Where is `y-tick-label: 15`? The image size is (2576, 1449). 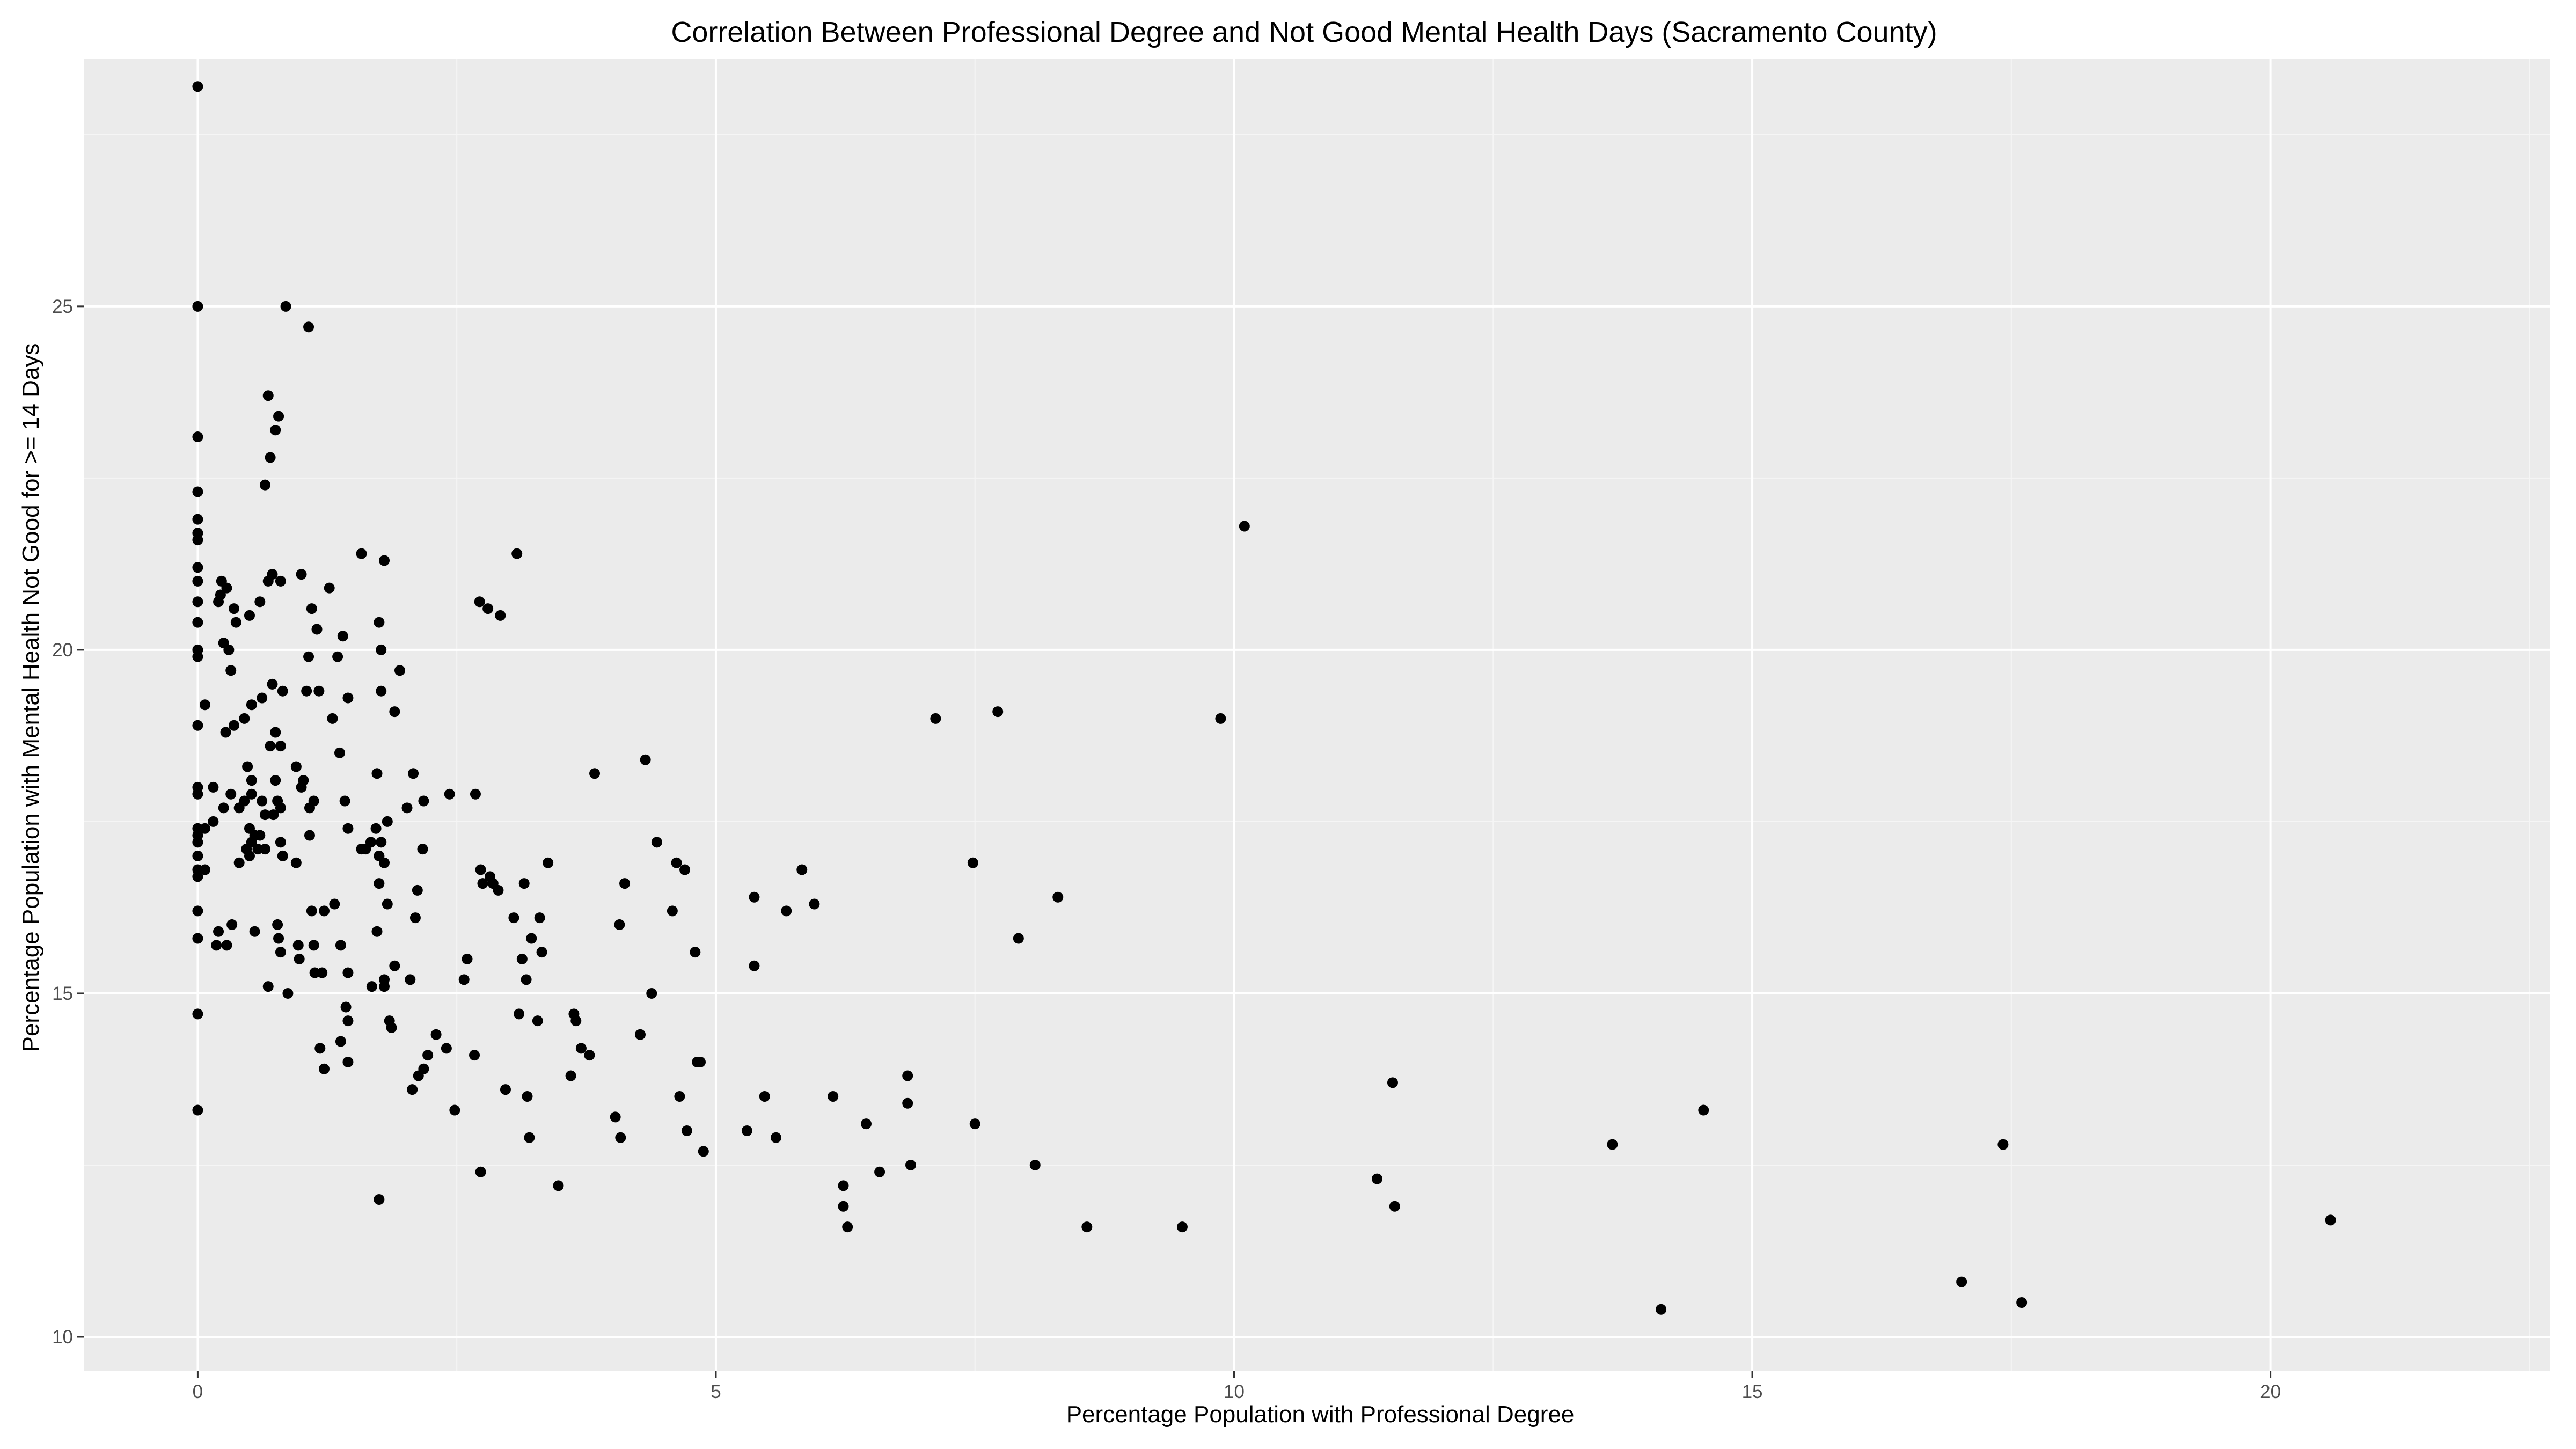 y-tick-label: 15 is located at coordinates (62, 993).